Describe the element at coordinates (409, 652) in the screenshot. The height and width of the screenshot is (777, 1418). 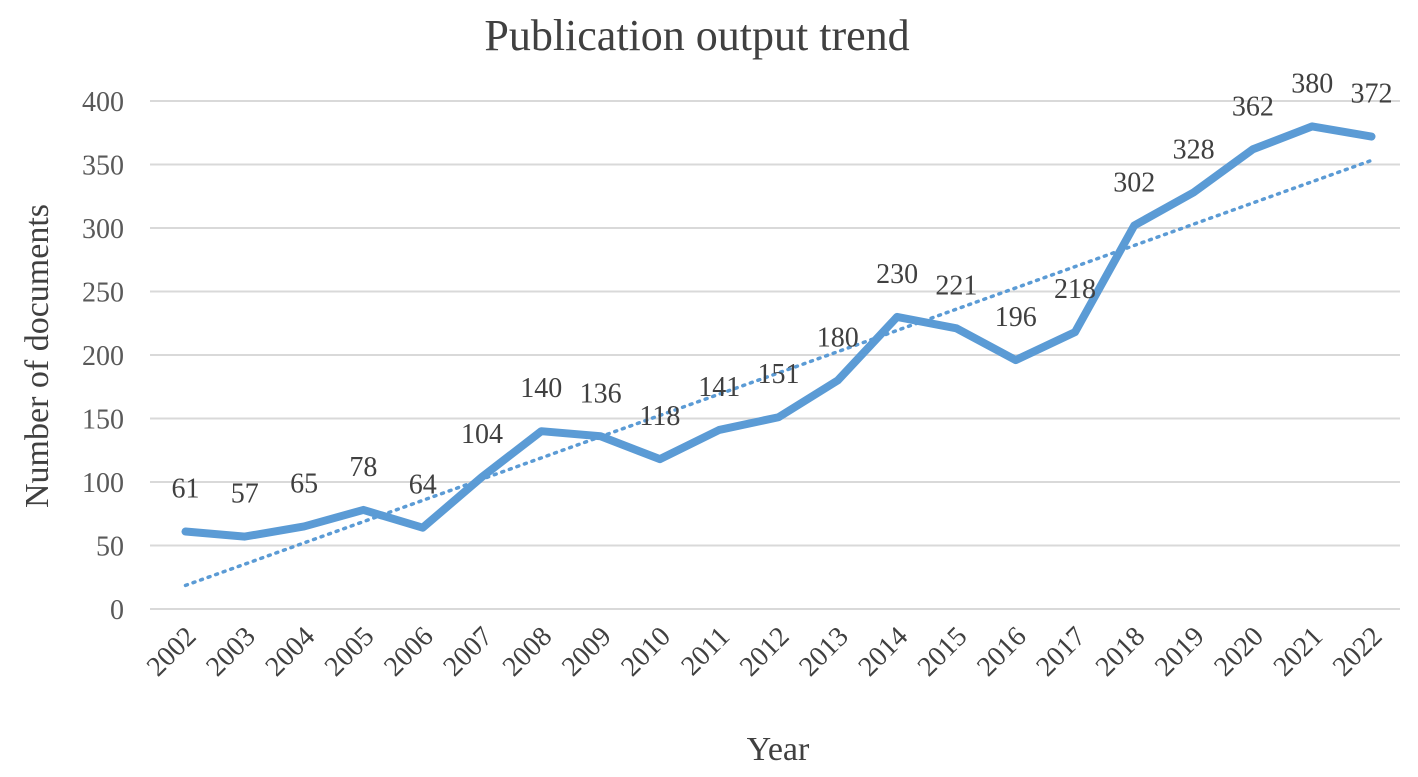
I see `x-tick-label: 2006` at that location.